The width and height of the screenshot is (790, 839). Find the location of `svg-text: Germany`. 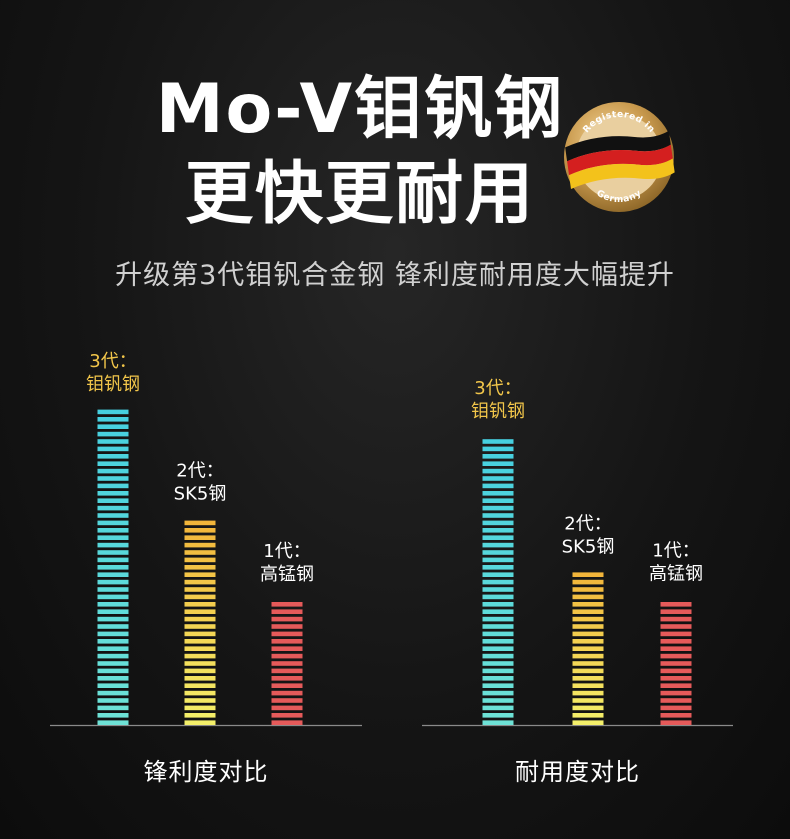

svg-text: Germany is located at coordinates (618, 196).